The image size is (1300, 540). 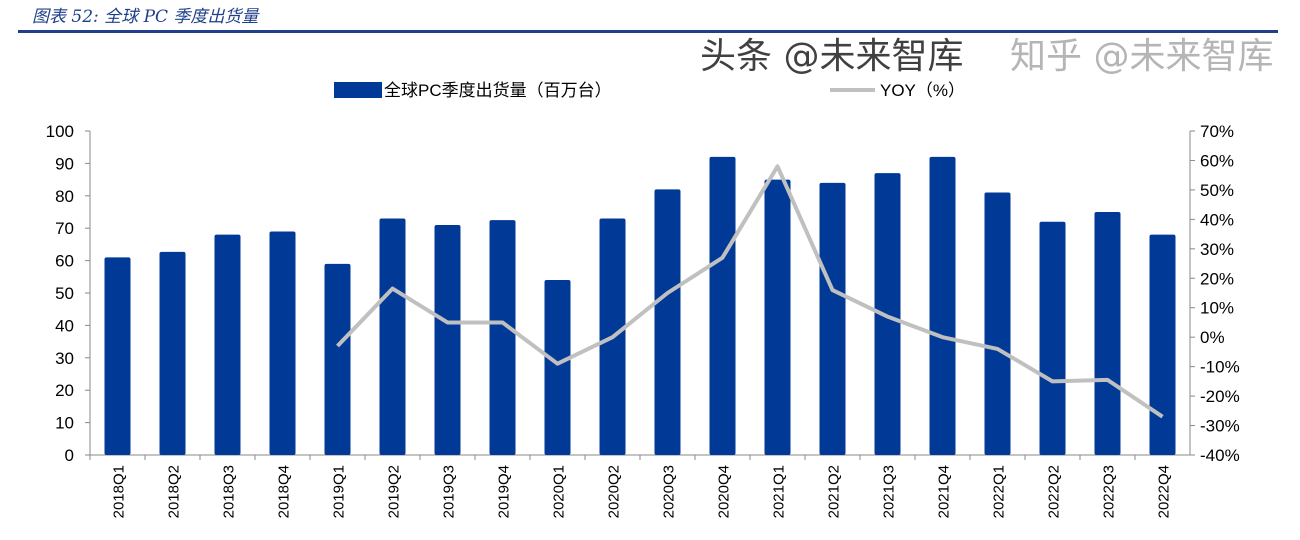 What do you see at coordinates (724, 491) in the screenshot?
I see `x-tick-label: 2020Q4` at bounding box center [724, 491].